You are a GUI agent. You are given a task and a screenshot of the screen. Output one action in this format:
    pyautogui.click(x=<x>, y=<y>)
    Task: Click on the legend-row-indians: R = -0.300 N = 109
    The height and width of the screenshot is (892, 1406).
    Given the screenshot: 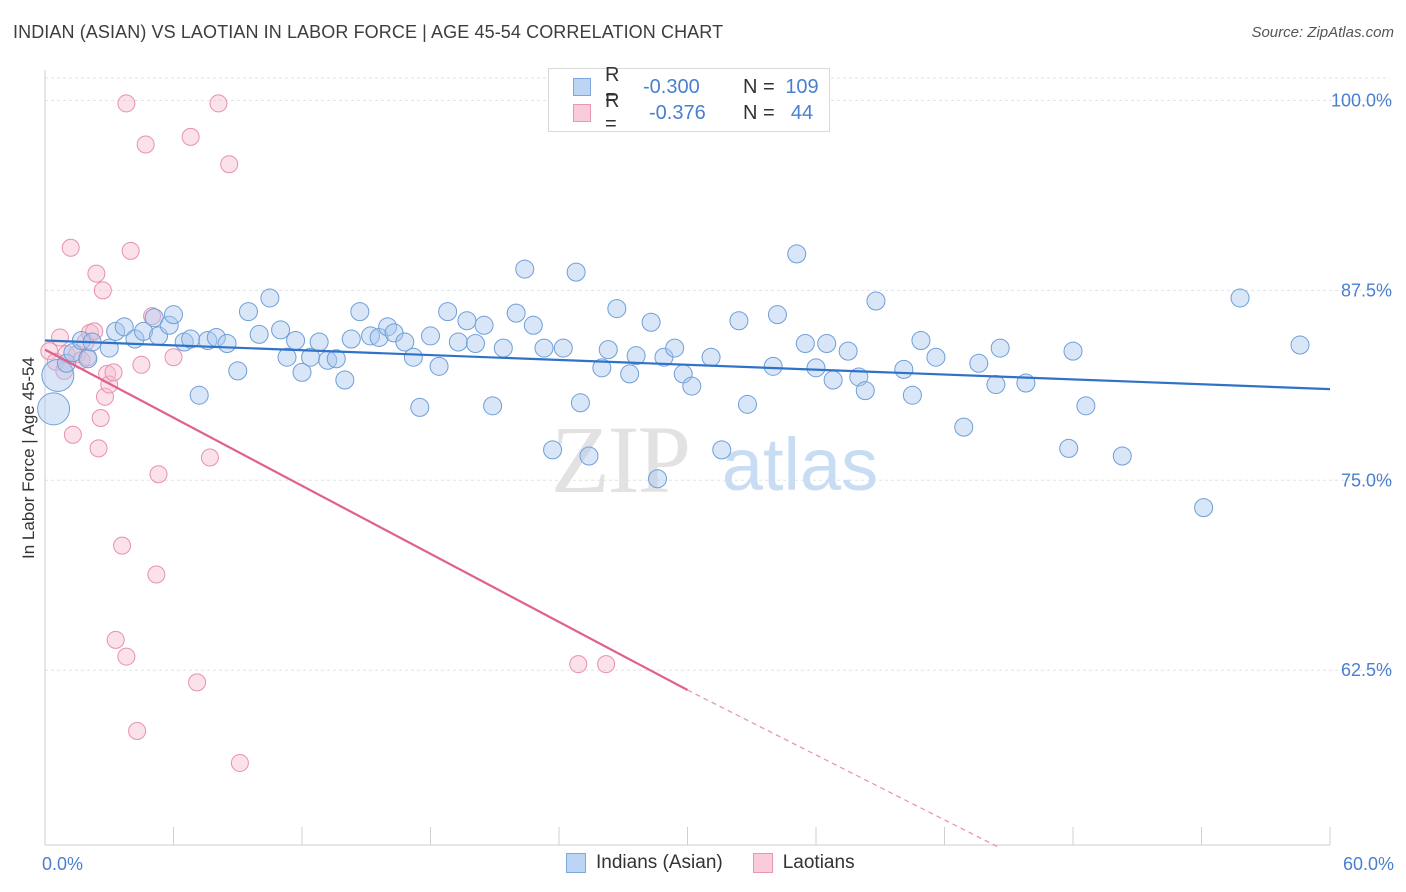 What is the action you would take?
    pyautogui.click(x=699, y=86)
    